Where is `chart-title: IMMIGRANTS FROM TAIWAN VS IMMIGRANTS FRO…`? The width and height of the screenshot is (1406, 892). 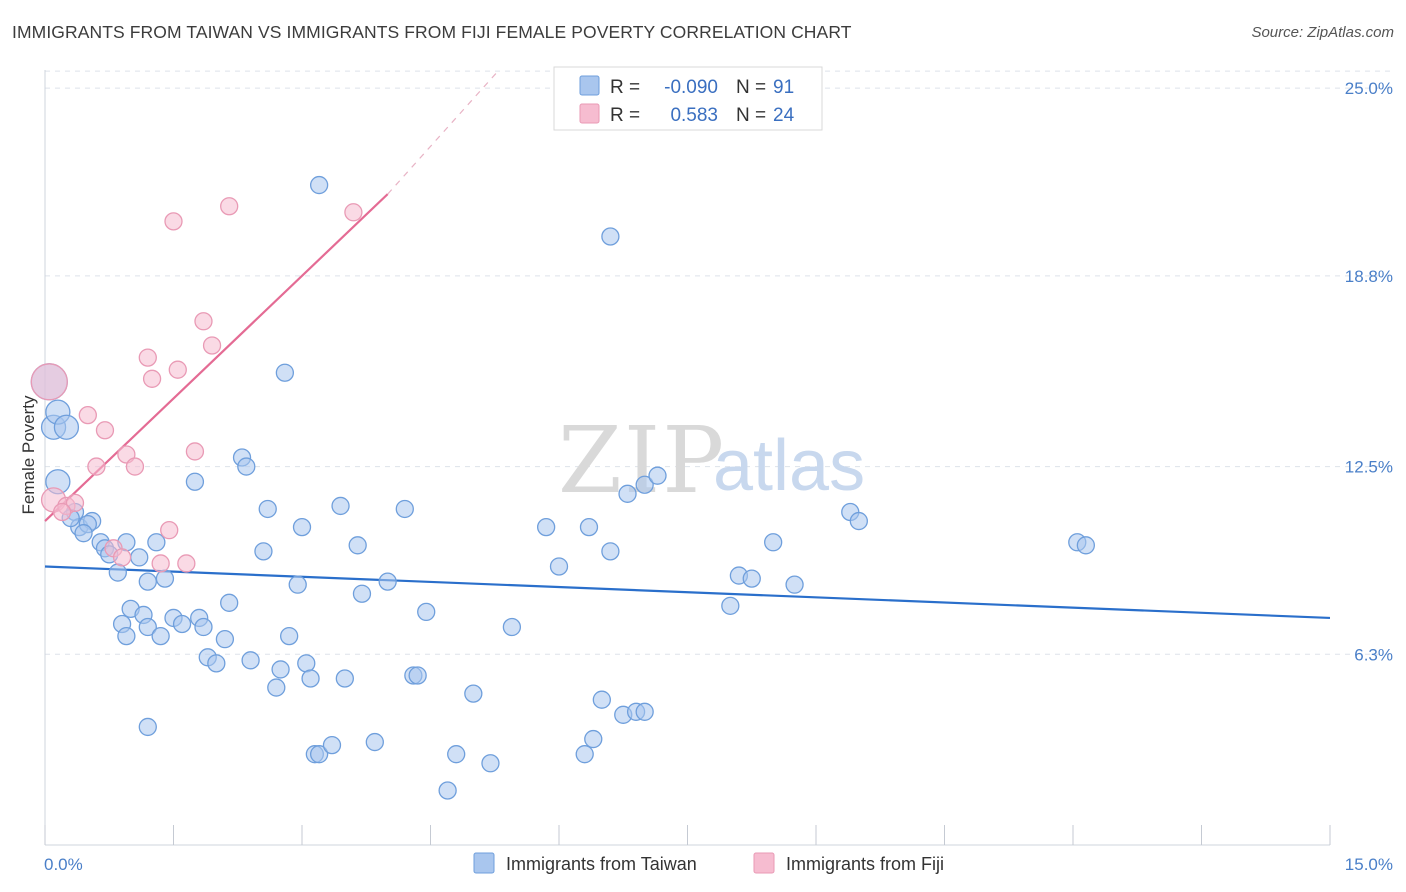 chart-title: IMMIGRANTS FROM TAIWAN VS IMMIGRANTS FRO… is located at coordinates (432, 32).